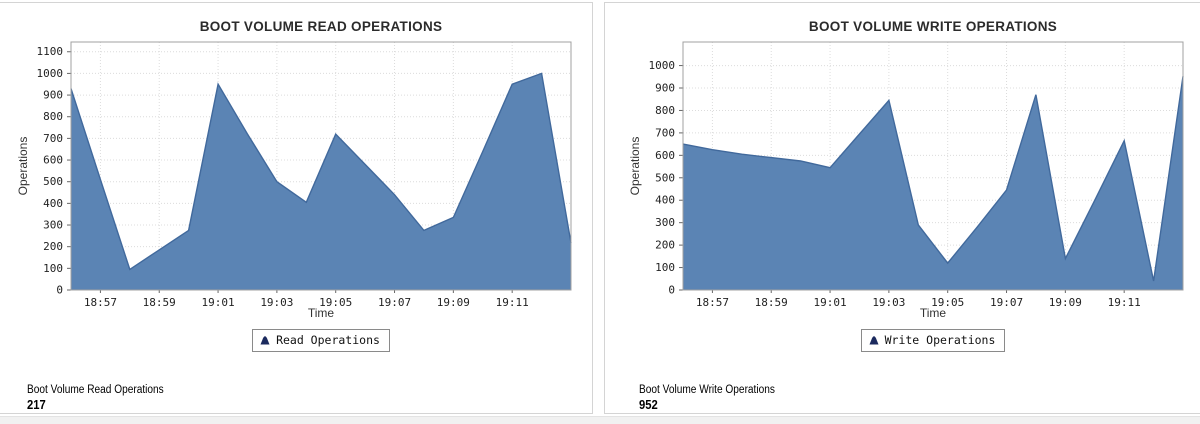 Image resolution: width=1200 pixels, height=424 pixels. What do you see at coordinates (716, 398) in the screenshot?
I see `metric-summary: Boot Volume Write Operations 952` at bounding box center [716, 398].